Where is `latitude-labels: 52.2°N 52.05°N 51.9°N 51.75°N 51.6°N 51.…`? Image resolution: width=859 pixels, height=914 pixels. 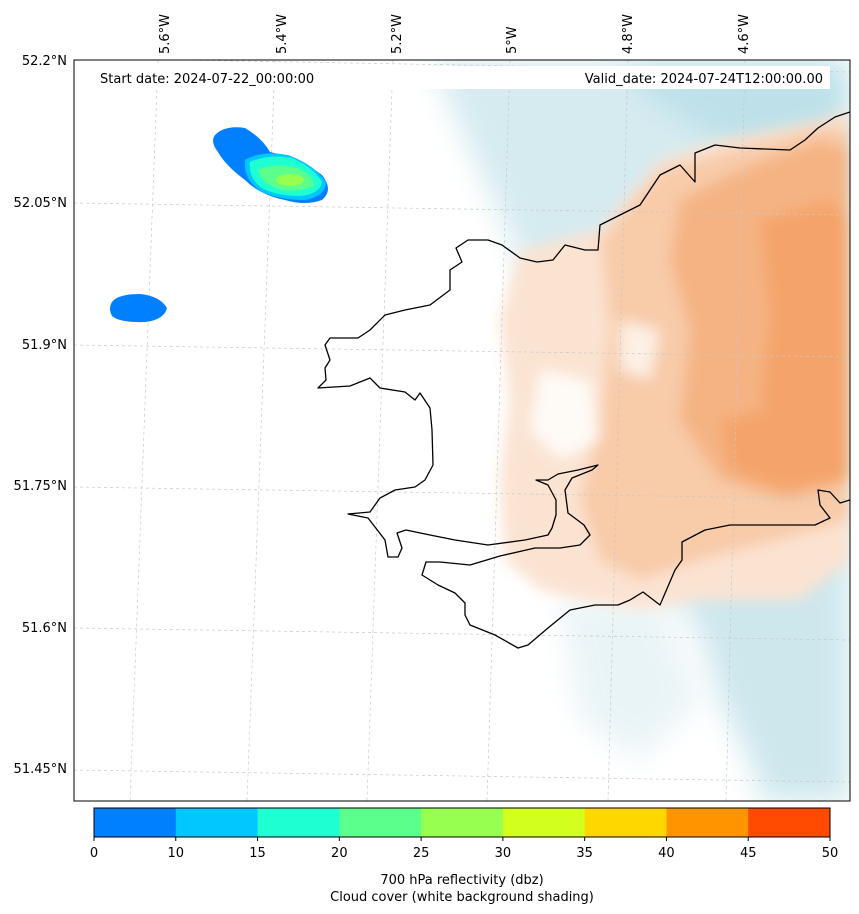 latitude-labels: 52.2°N 52.05°N 51.9°N 51.75°N 51.6°N 51.… is located at coordinates (40, 415).